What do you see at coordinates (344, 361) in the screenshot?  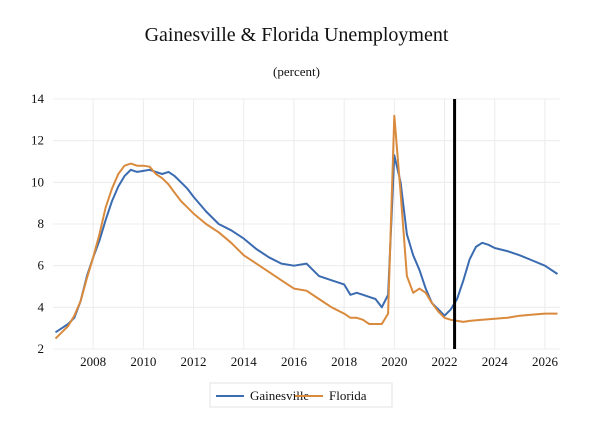 I see `x-tick-label: 2018` at bounding box center [344, 361].